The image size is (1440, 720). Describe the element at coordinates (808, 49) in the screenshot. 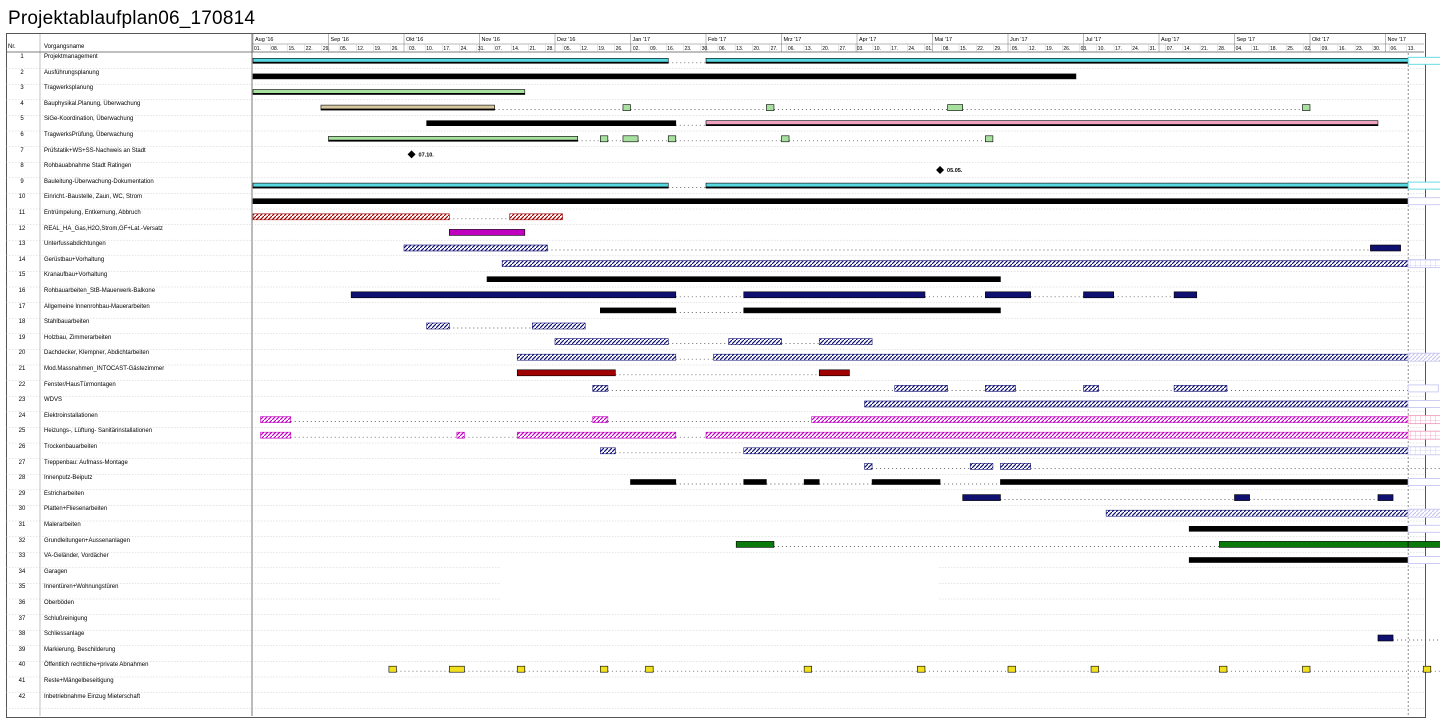

I see `week-label: 13.` at that location.